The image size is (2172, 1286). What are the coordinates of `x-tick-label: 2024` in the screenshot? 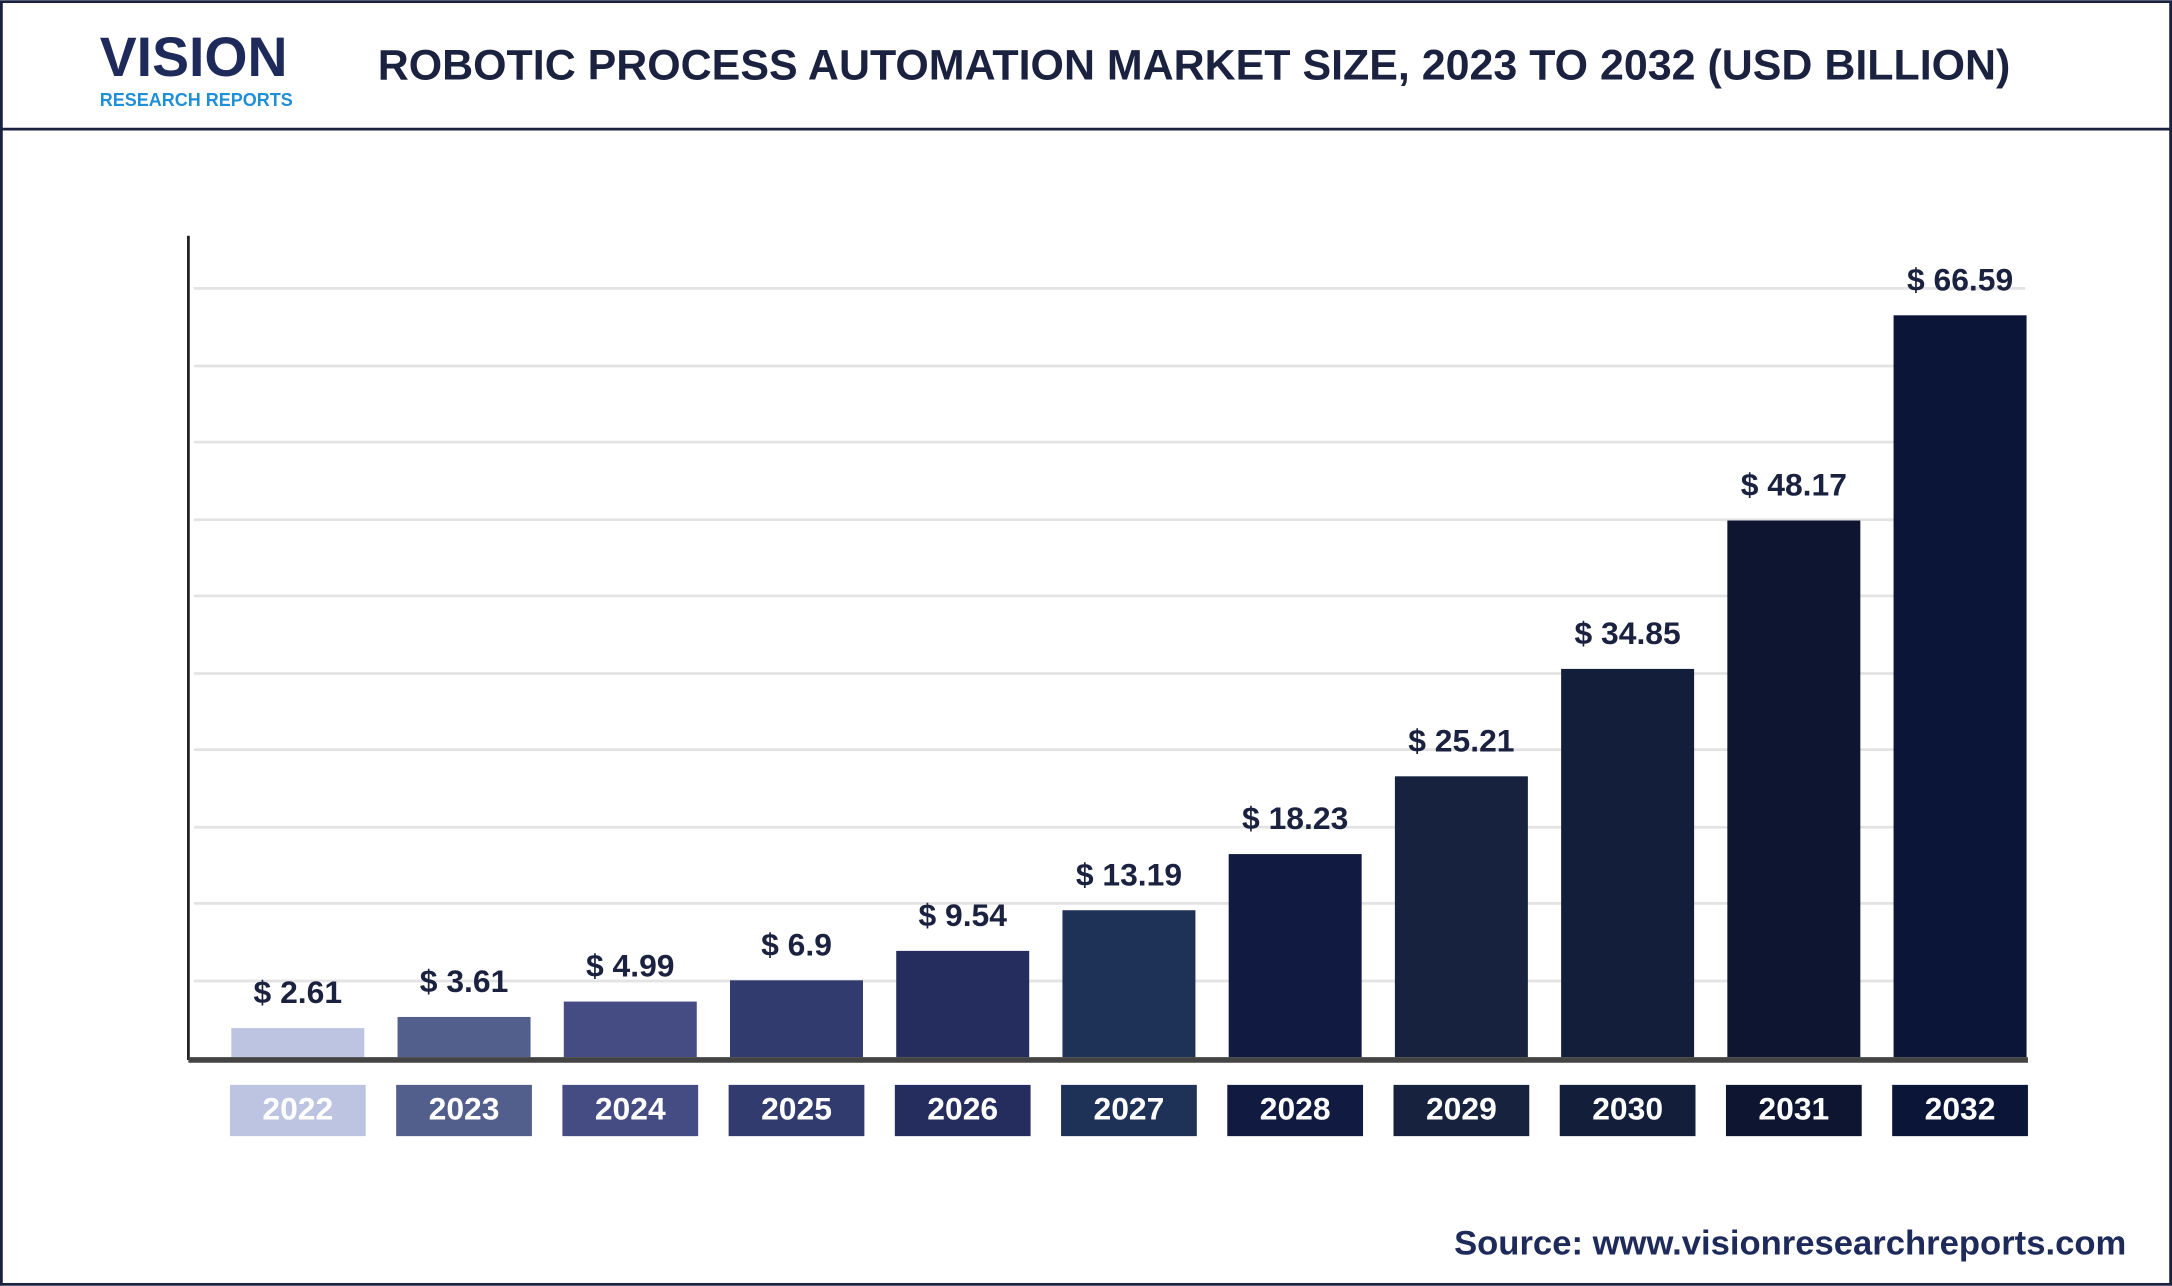 It's located at (630, 1109).